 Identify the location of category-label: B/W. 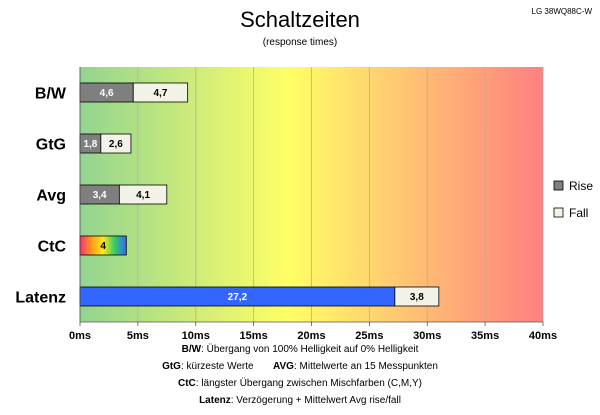
(51, 94).